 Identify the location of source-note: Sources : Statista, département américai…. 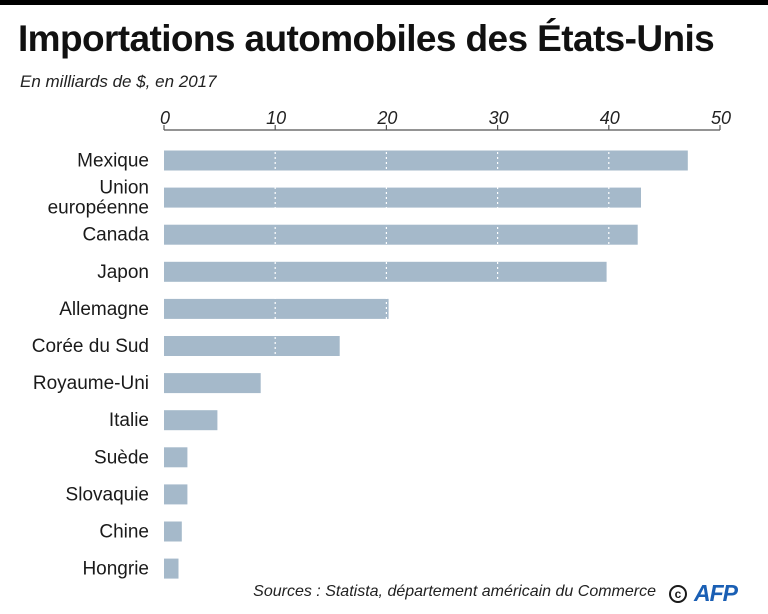
(454, 591).